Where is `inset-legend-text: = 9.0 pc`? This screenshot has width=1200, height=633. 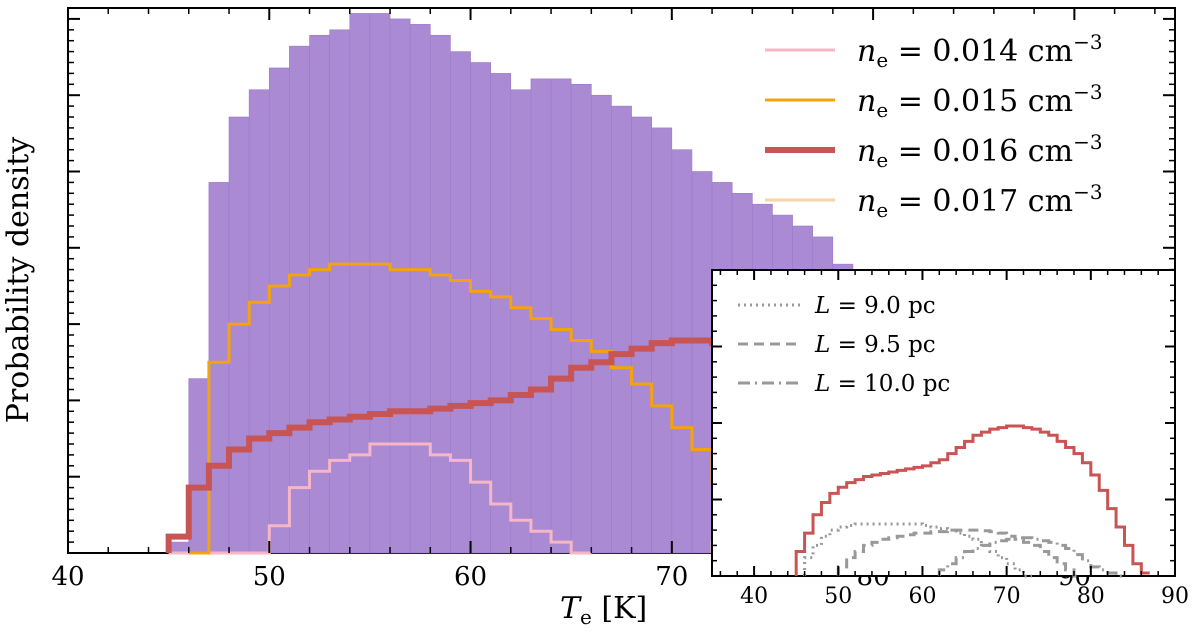
inset-legend-text: = 9.0 pc is located at coordinates (882, 306).